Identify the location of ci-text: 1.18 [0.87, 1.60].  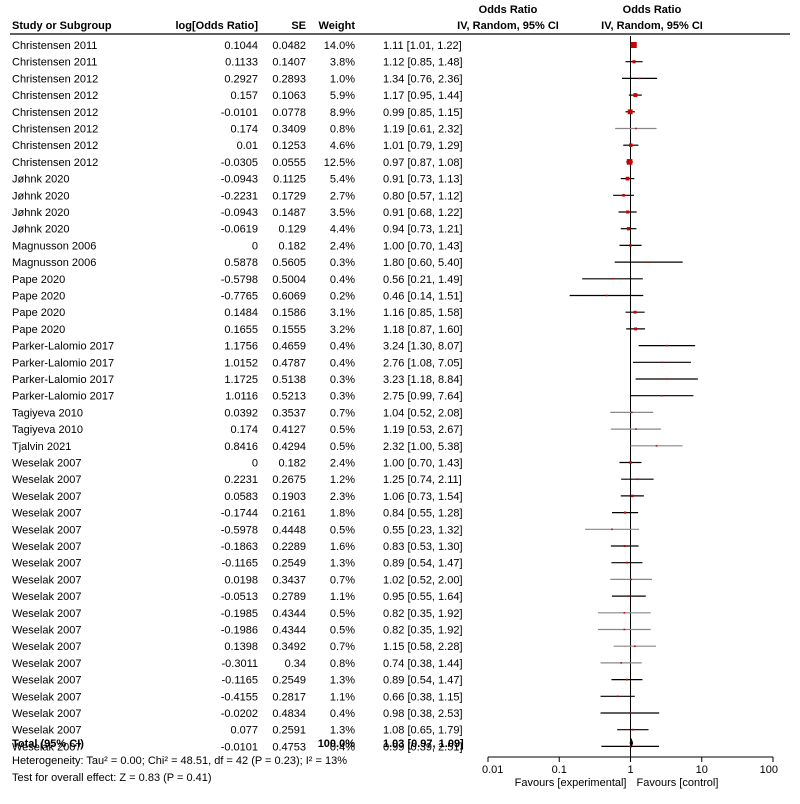
(423, 330).